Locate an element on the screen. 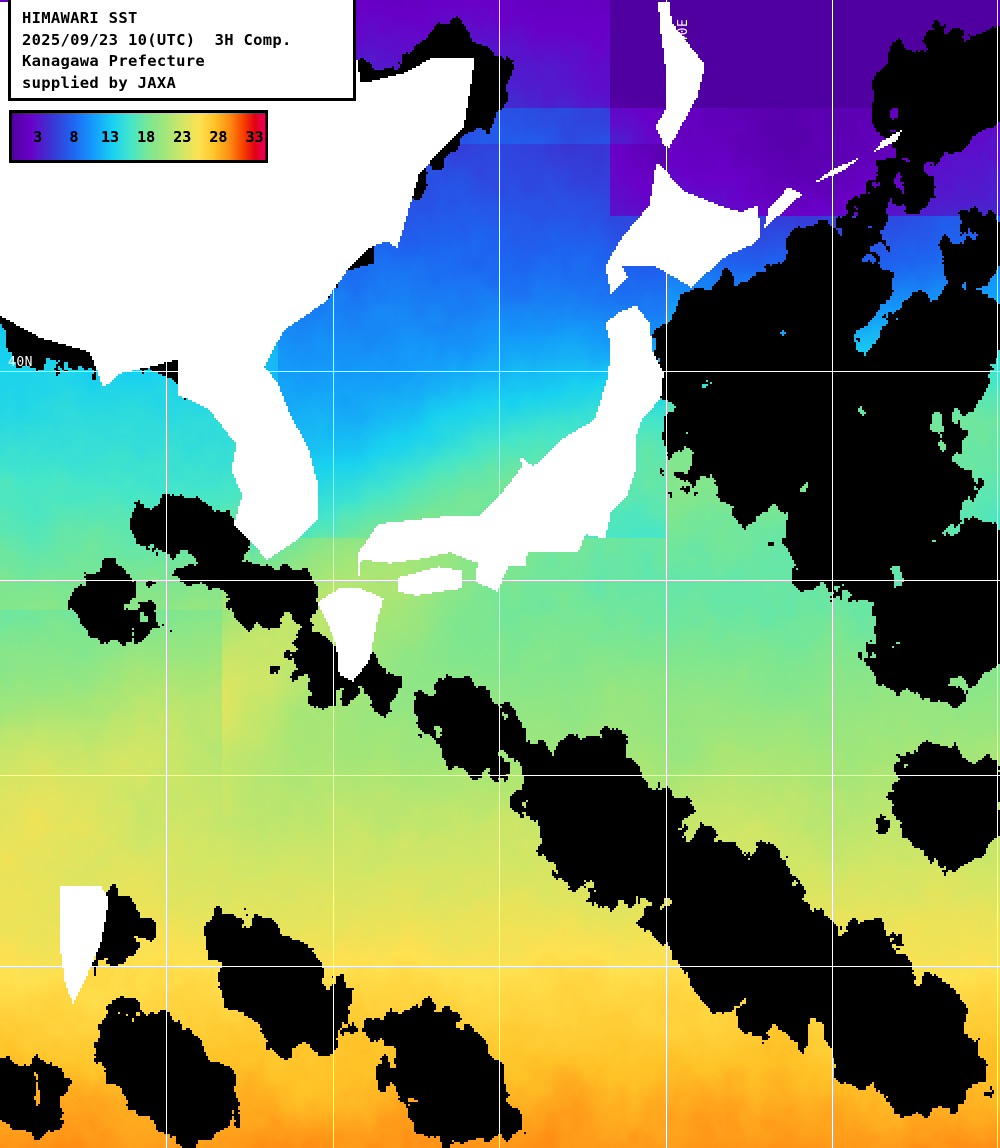 The width and height of the screenshot is (1000, 1148). colorbar-tick-13: 13 is located at coordinates (109, 136).